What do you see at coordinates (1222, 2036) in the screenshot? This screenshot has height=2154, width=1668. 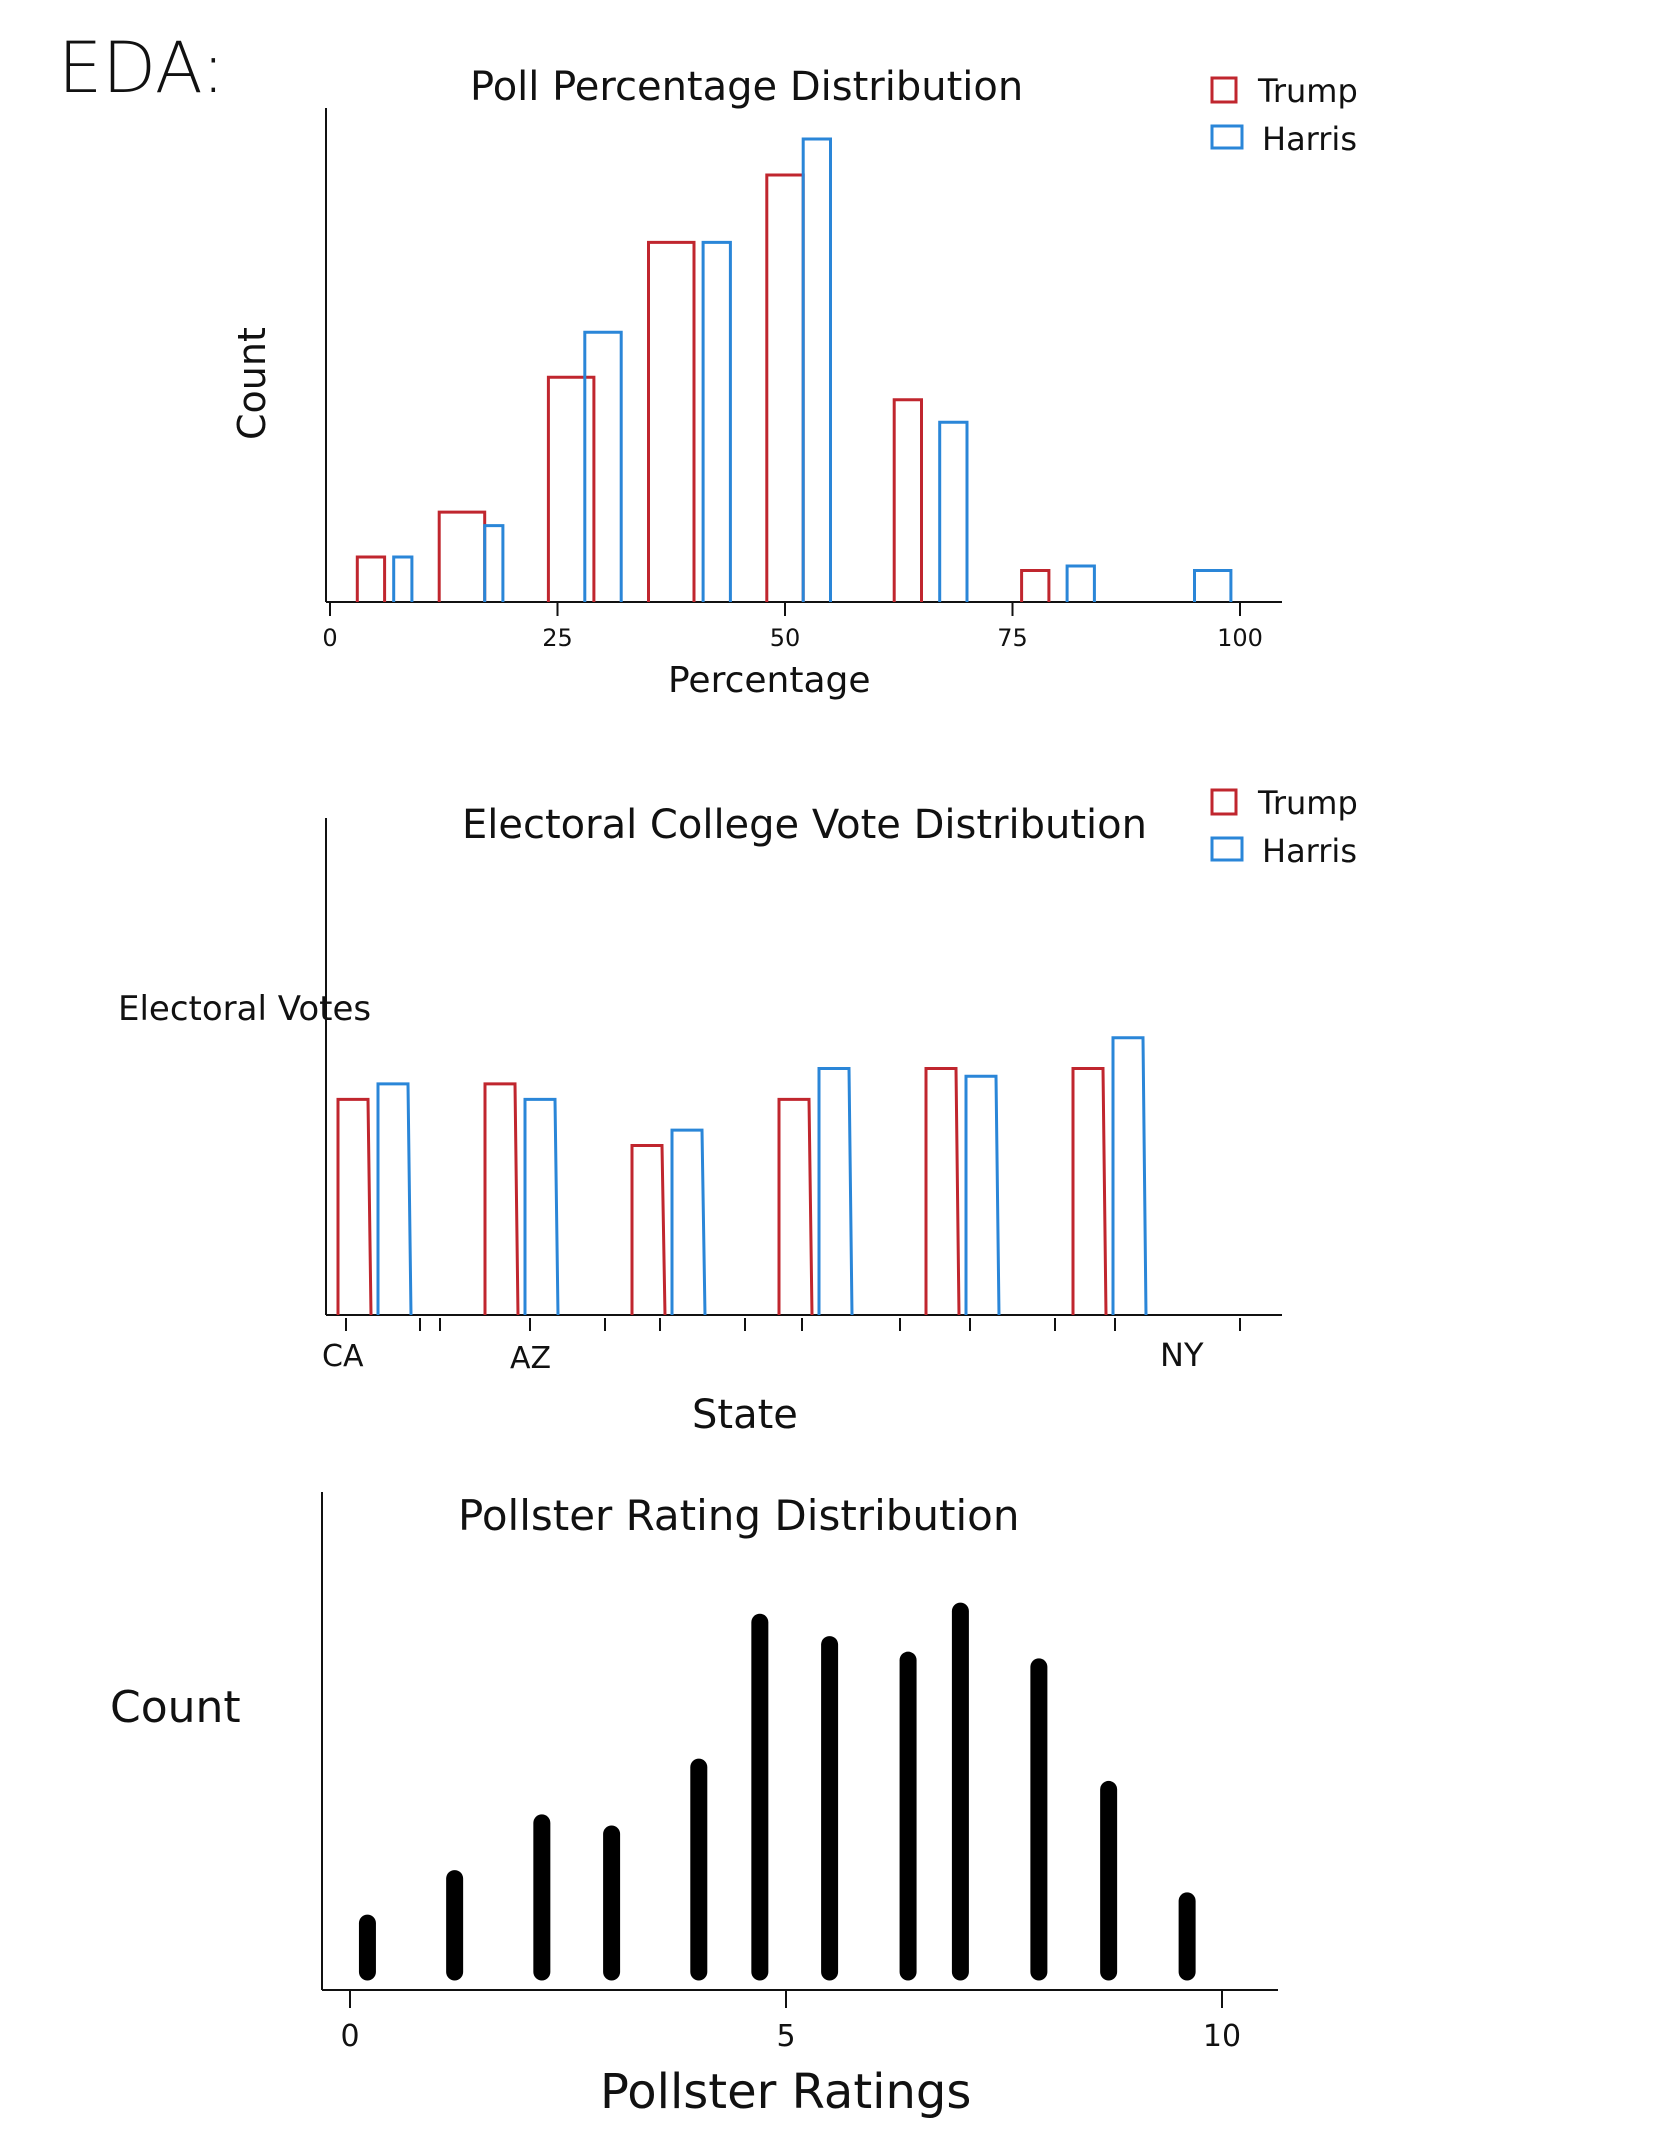 I see `chart3-x-tick-label: 10` at bounding box center [1222, 2036].